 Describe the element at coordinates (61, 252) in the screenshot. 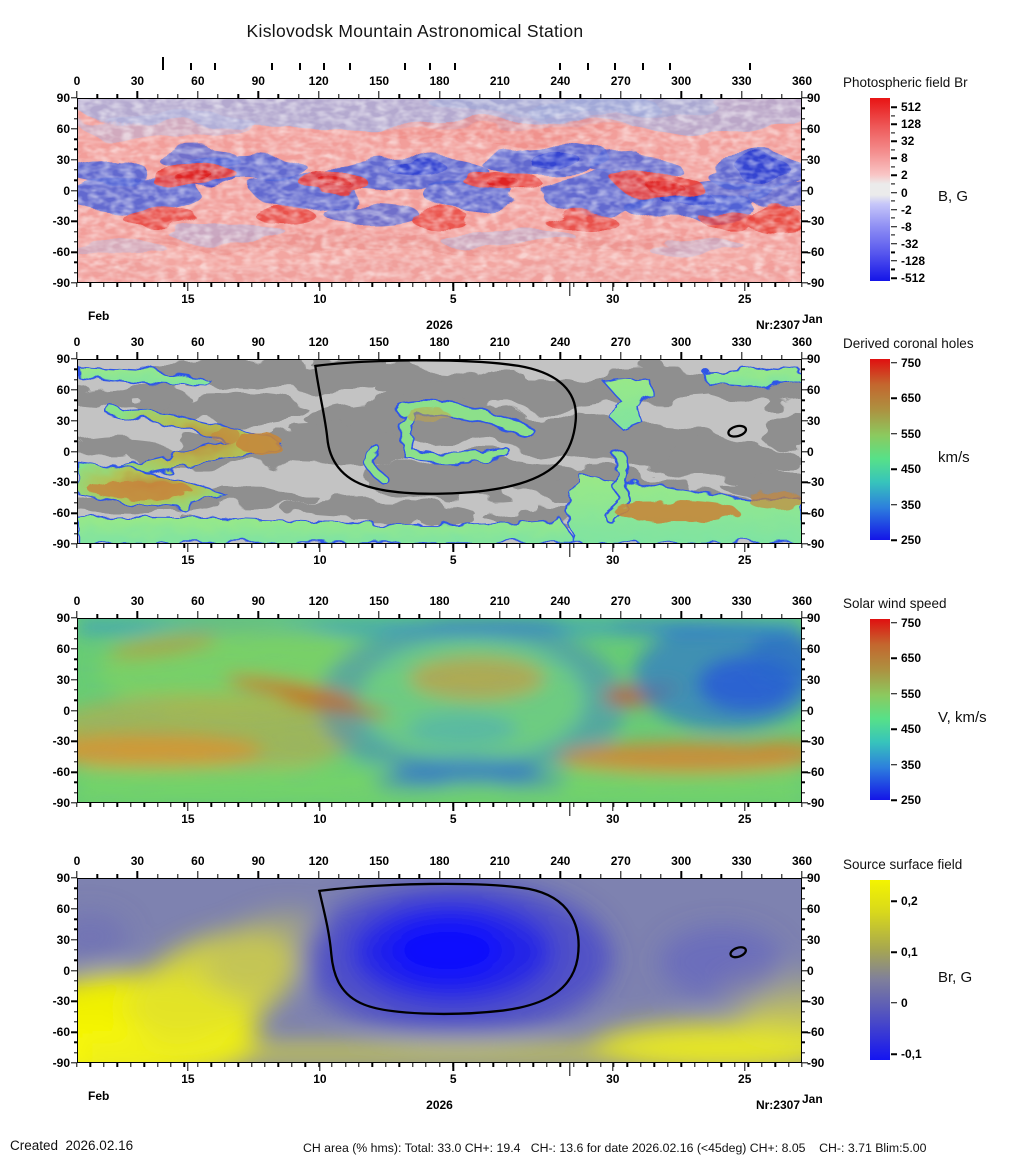

I see `lat-tick-label: -60` at that location.